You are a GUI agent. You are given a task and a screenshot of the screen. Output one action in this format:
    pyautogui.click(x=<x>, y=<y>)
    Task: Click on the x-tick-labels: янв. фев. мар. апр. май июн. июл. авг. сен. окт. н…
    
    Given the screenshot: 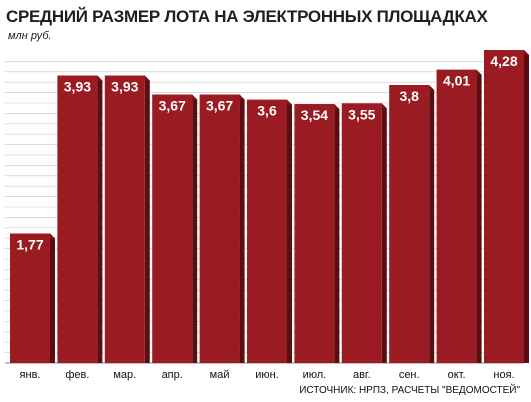 What is the action you would take?
    pyautogui.click(x=267, y=375)
    